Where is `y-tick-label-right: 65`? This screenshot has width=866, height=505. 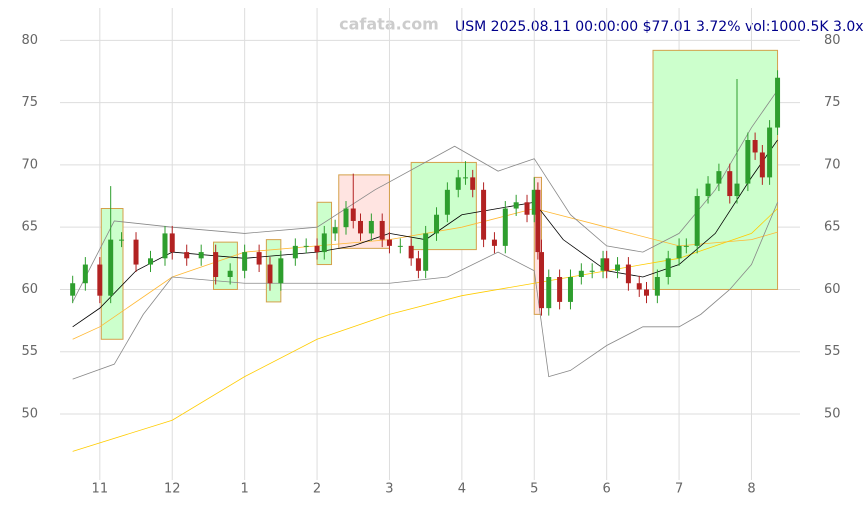
y-tick-label-right: 65 is located at coordinates (832, 227).